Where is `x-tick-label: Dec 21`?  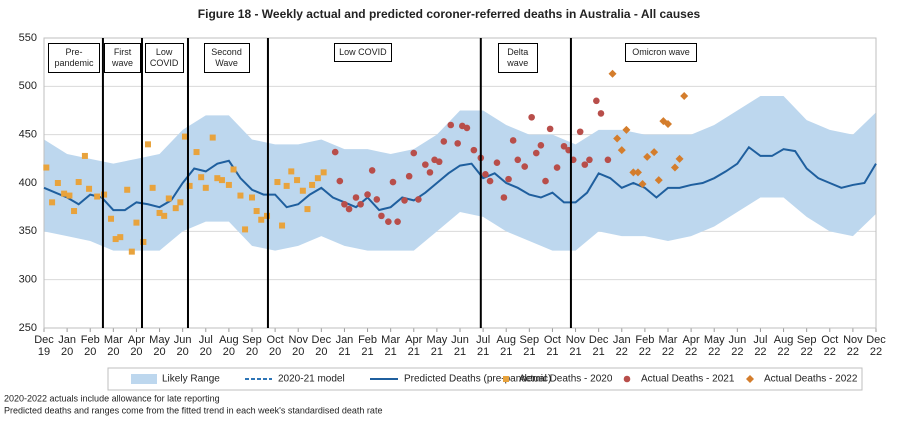 x-tick-label: Dec 21 is located at coordinates (598, 346).